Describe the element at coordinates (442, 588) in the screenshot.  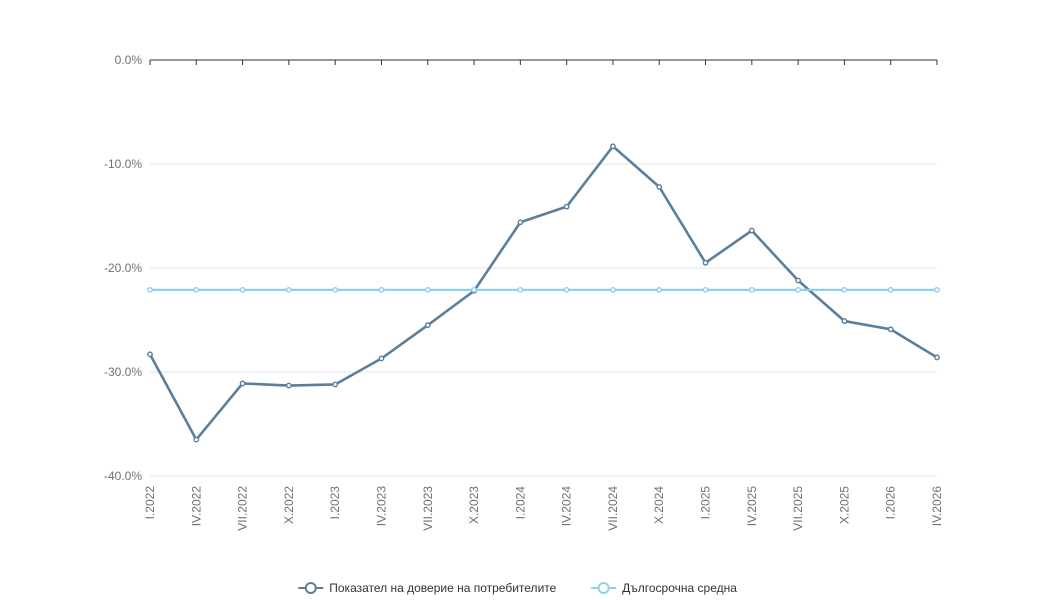
I see `legend-label: Показател на доверие на потребителите` at that location.